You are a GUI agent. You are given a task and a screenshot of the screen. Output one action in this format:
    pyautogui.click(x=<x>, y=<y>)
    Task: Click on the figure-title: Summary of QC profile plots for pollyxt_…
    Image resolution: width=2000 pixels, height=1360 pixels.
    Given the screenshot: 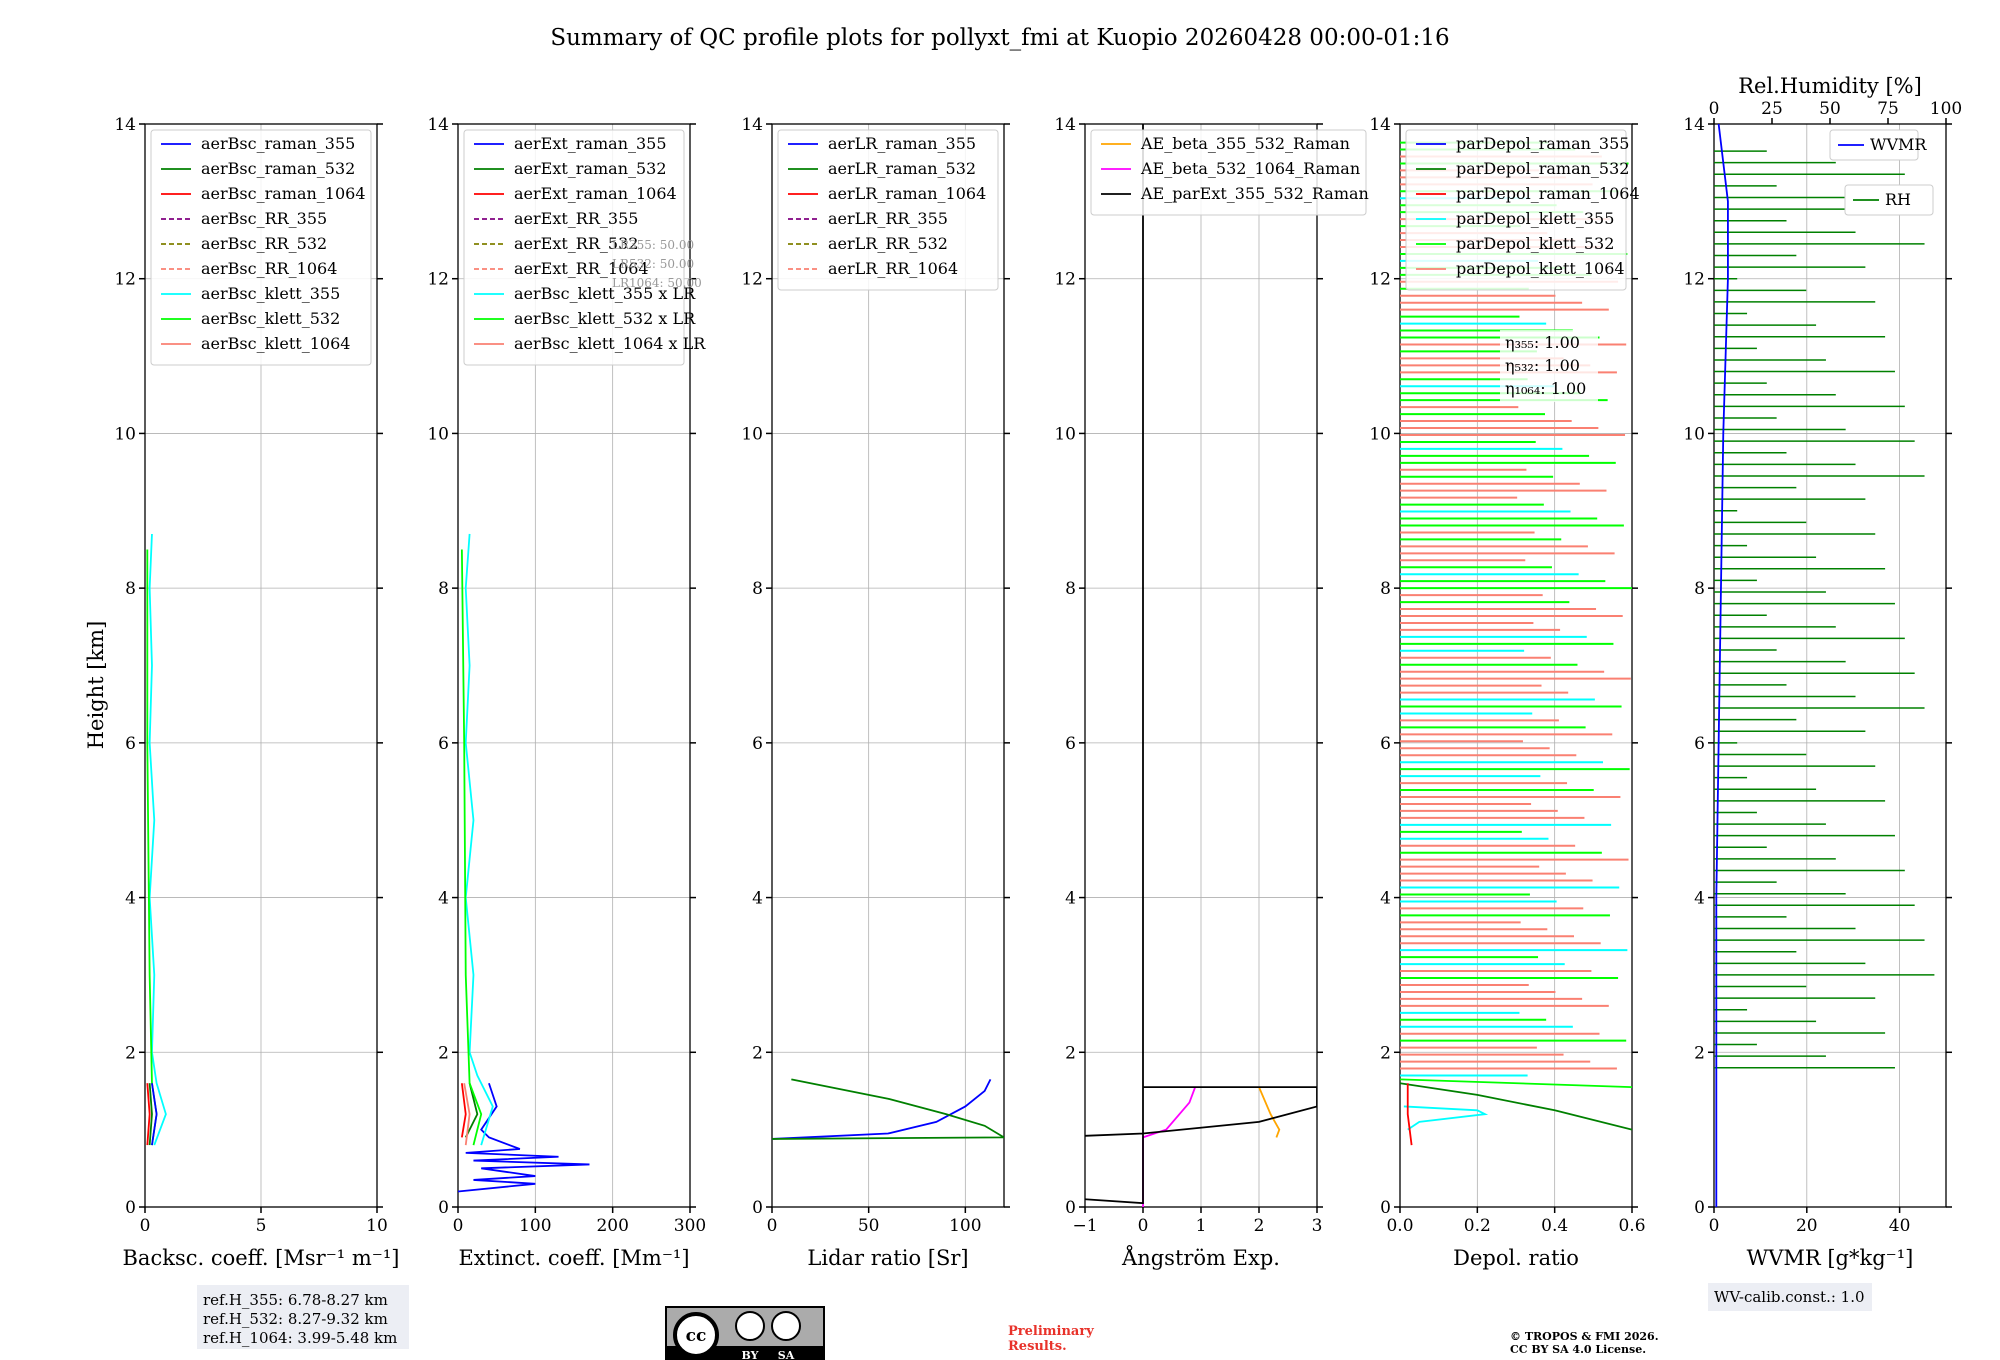 What is the action you would take?
    pyautogui.click(x=999, y=38)
    